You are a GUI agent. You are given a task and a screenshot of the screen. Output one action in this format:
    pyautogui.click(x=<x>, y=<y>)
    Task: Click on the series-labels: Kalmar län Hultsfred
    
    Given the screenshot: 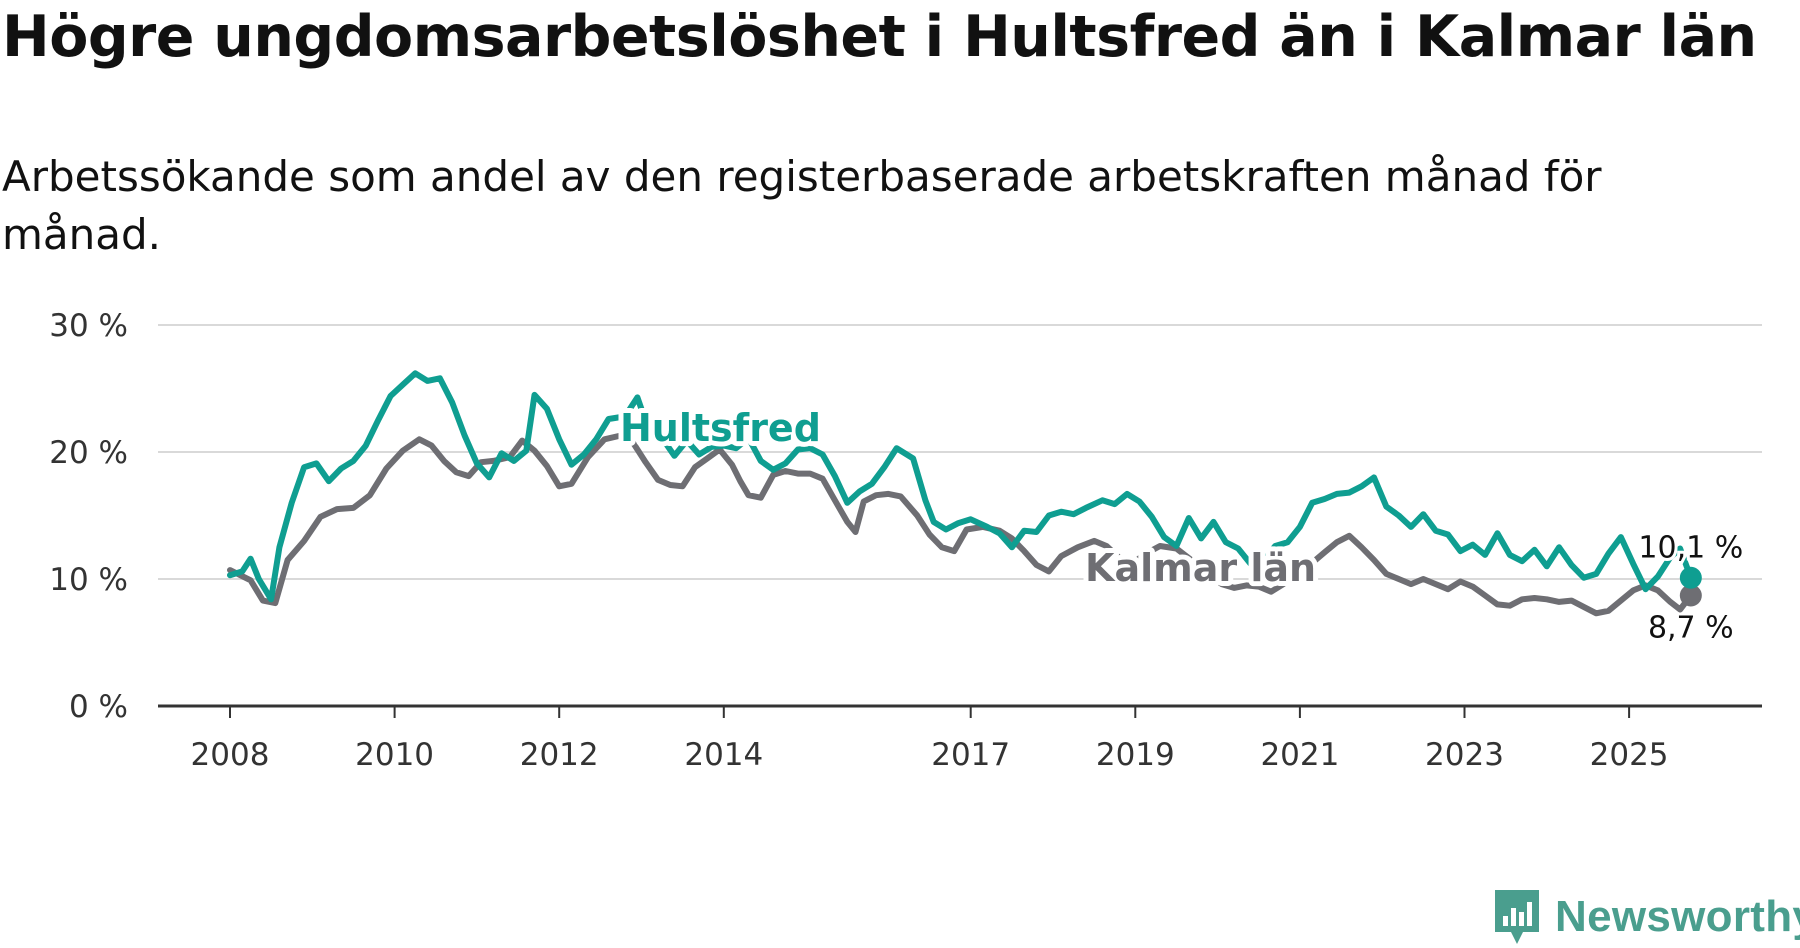 What is the action you would take?
    pyautogui.click(x=968, y=498)
    